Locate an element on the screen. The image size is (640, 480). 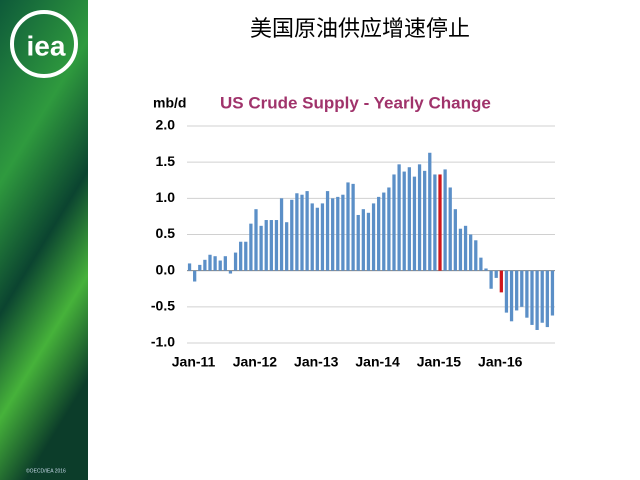
logo: iea is located at coordinates (46, 45).